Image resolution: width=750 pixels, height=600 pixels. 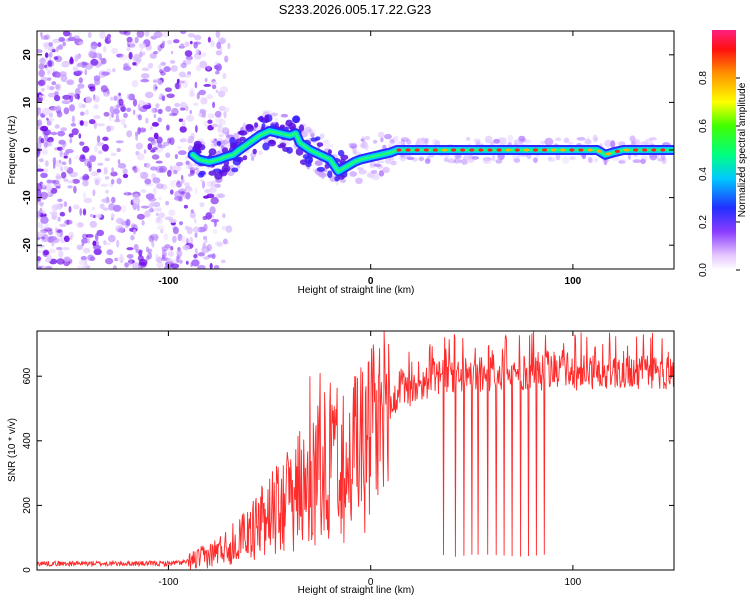 What do you see at coordinates (703, 270) in the screenshot?
I see `colorbar-tick-label: 0.0` at bounding box center [703, 270].